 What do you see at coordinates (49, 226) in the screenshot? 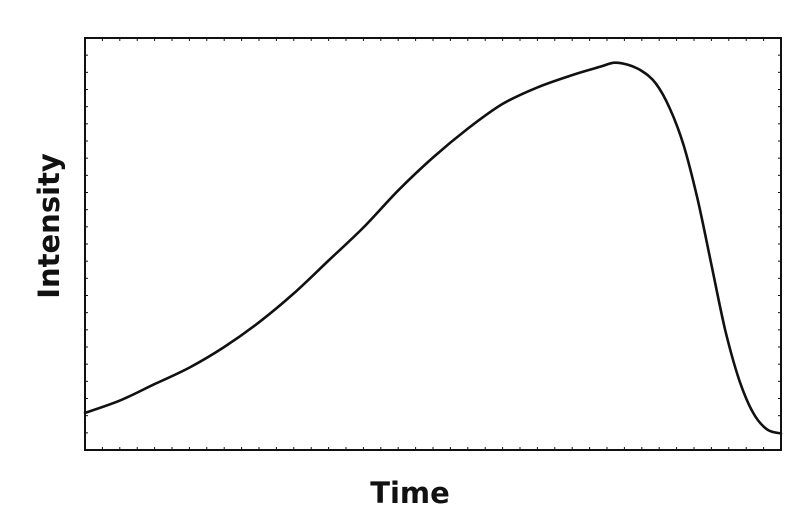
I see `y-axis-label: Intensity` at bounding box center [49, 226].